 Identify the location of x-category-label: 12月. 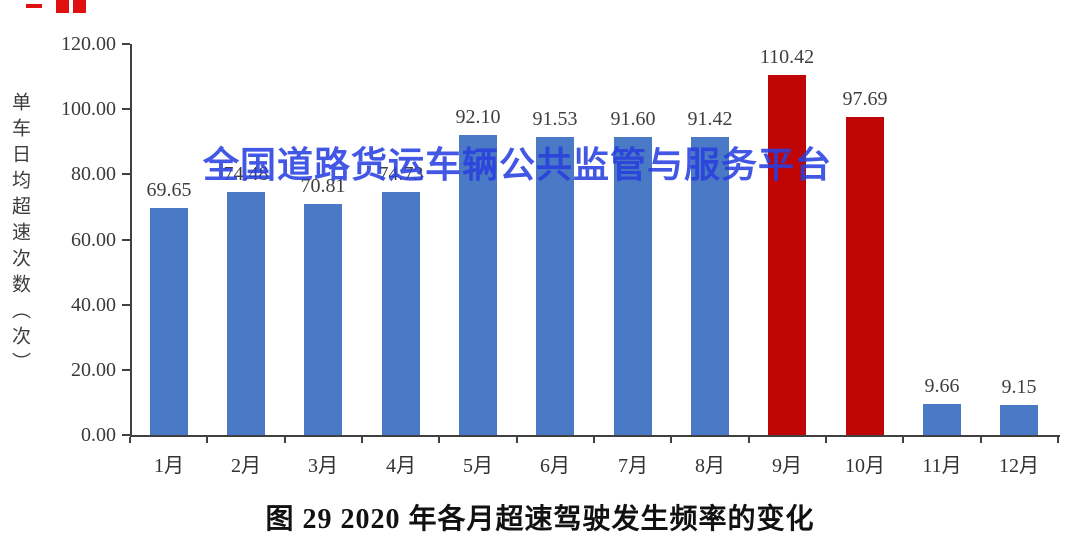
(1019, 466).